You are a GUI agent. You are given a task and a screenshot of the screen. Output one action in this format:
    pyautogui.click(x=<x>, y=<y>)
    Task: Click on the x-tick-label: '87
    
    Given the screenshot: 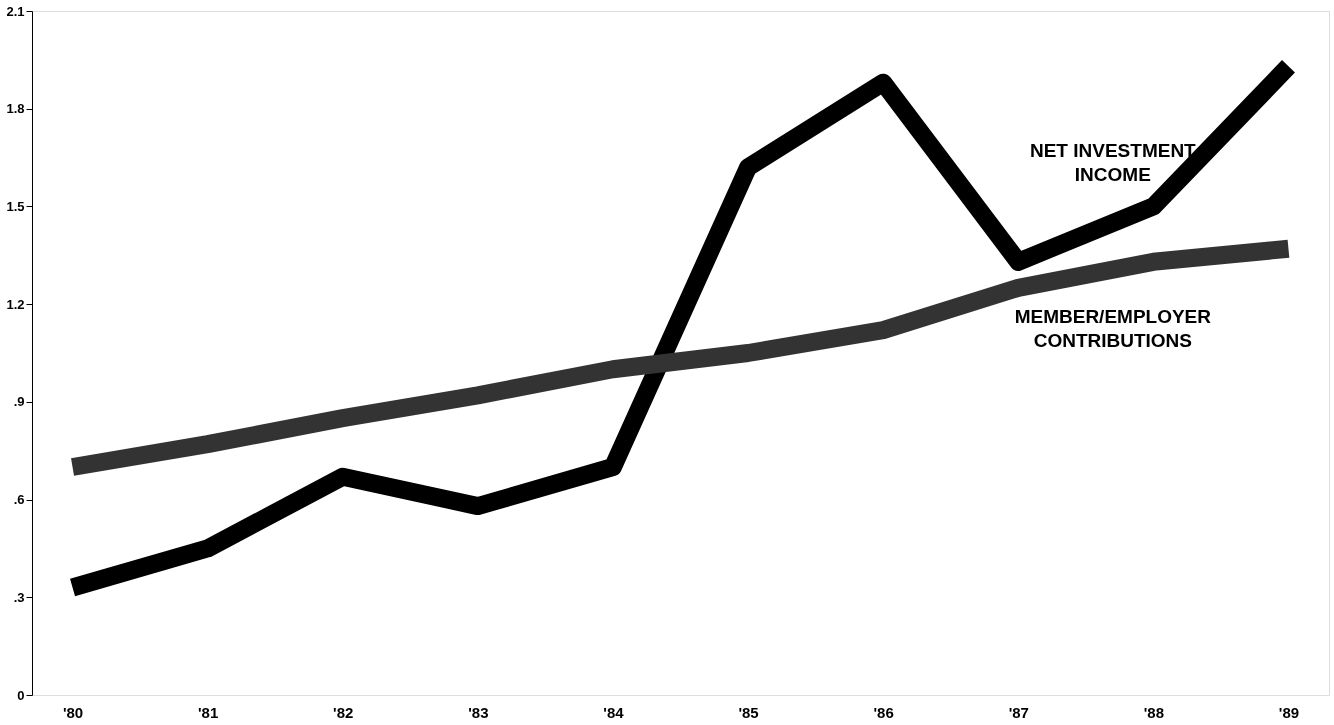 What is the action you would take?
    pyautogui.click(x=1018, y=712)
    